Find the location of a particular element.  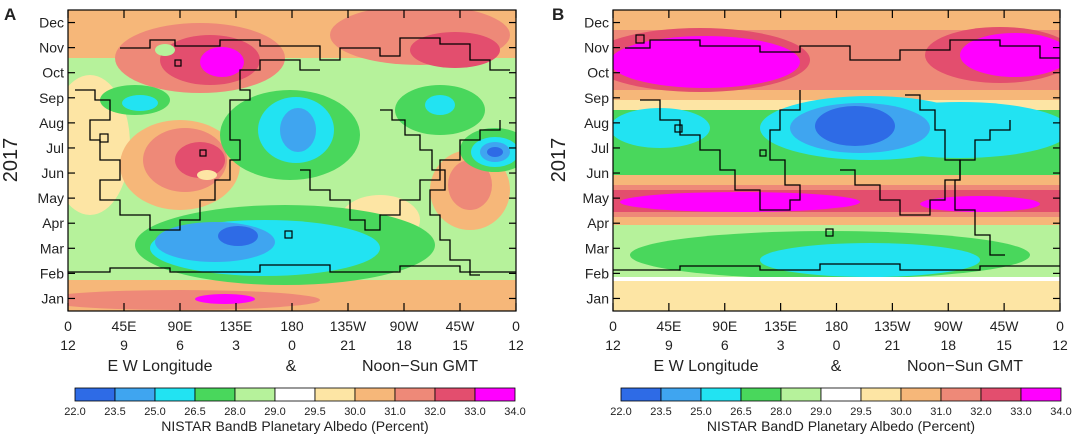

x-tick-label-gmt: 9 is located at coordinates (124, 345).